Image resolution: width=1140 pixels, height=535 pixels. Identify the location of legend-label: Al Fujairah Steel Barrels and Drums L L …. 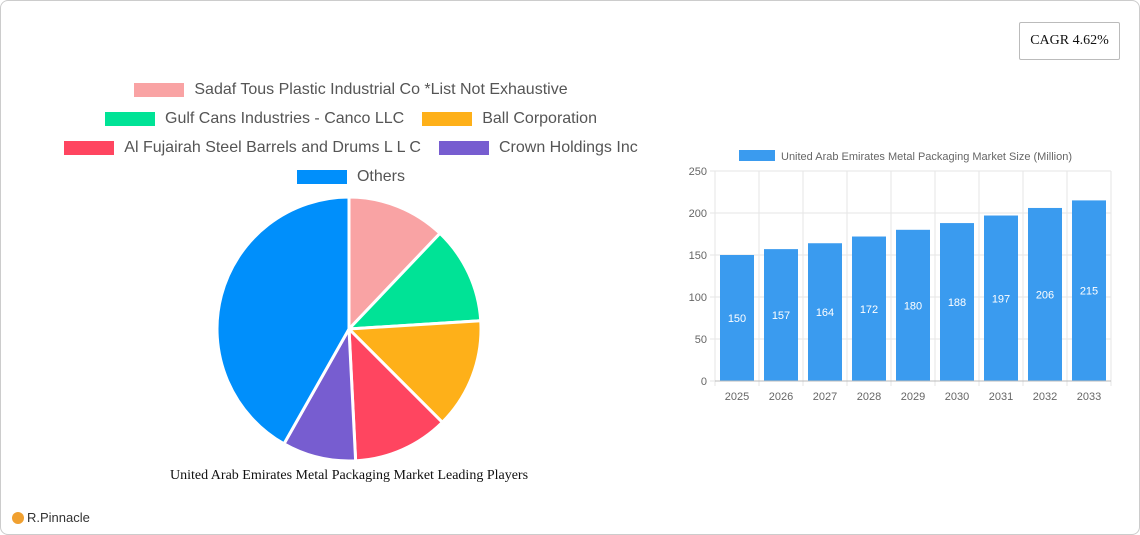
(272, 147).